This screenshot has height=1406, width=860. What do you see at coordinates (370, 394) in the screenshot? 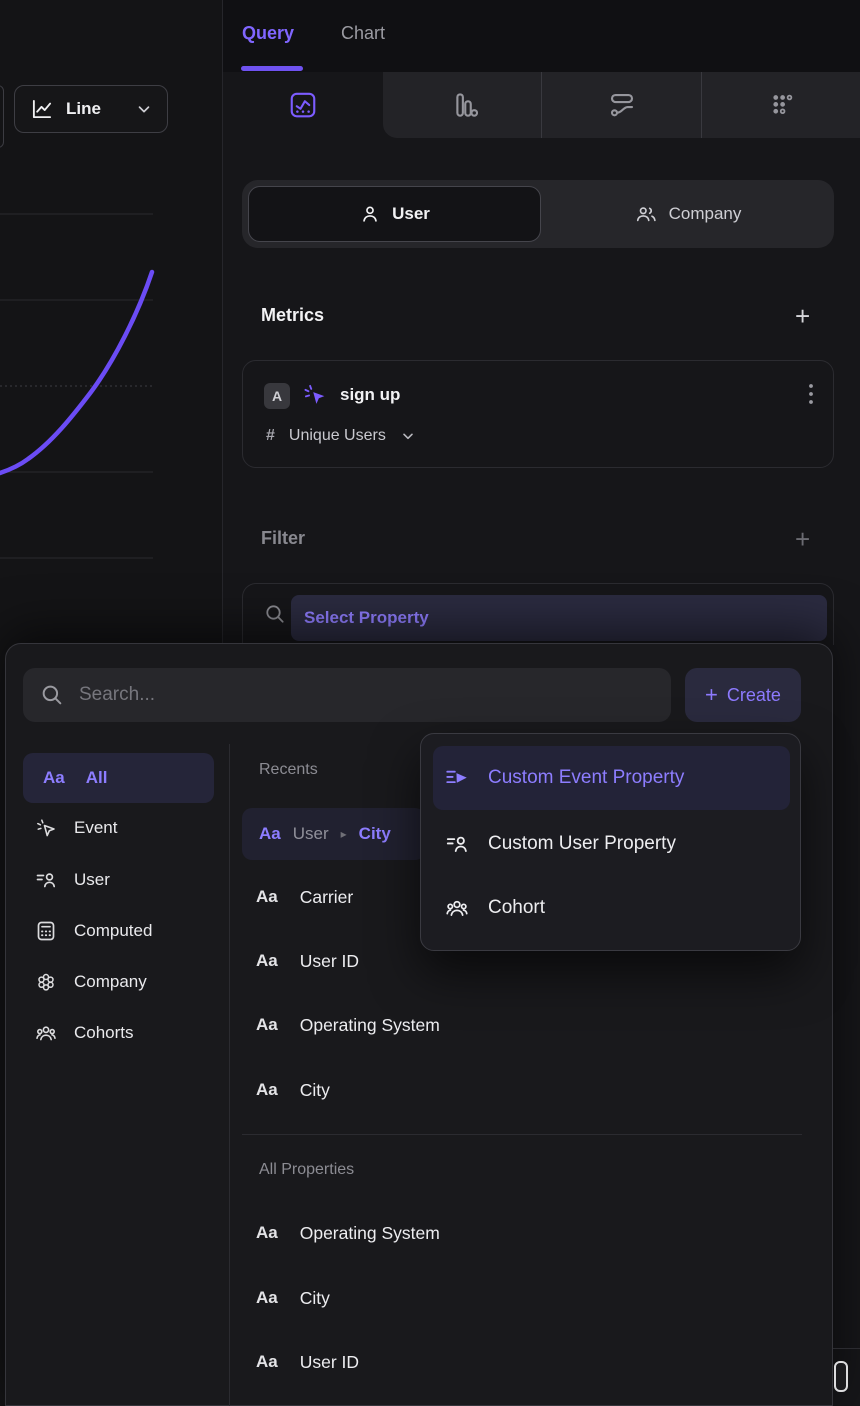
I see `metric-event-name: sign up` at bounding box center [370, 394].